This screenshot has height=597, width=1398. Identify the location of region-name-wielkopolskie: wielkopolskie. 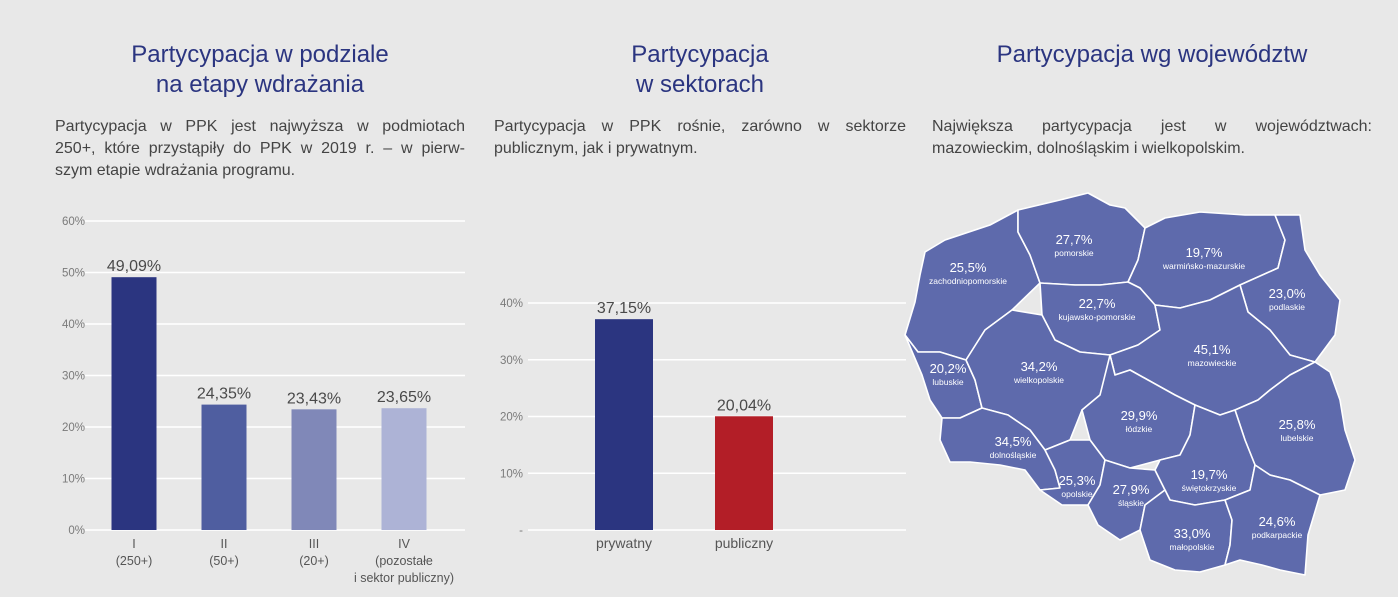
(1038, 380).